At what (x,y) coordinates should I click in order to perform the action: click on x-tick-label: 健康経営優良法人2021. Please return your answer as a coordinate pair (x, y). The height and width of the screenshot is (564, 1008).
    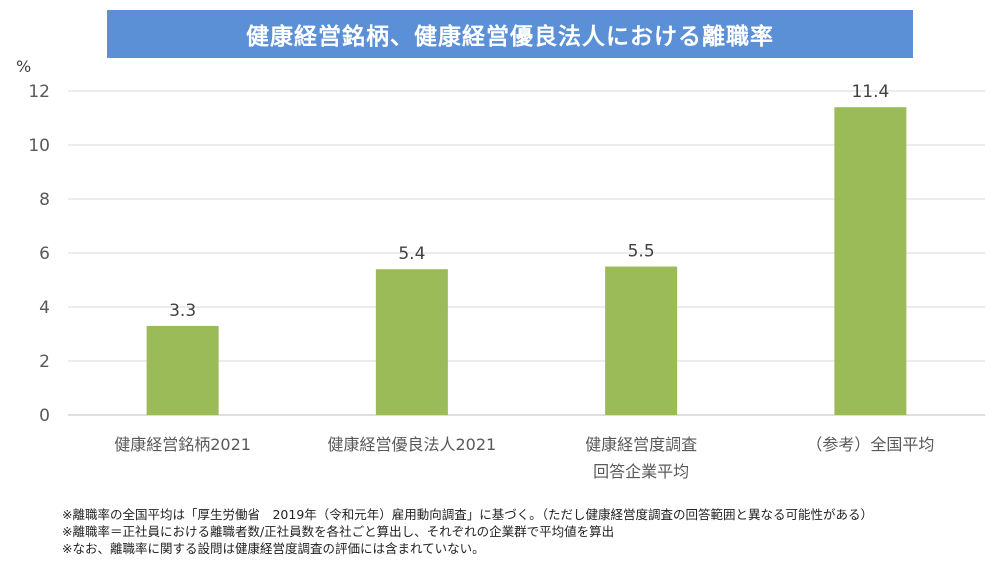
    Looking at the image, I should click on (412, 444).